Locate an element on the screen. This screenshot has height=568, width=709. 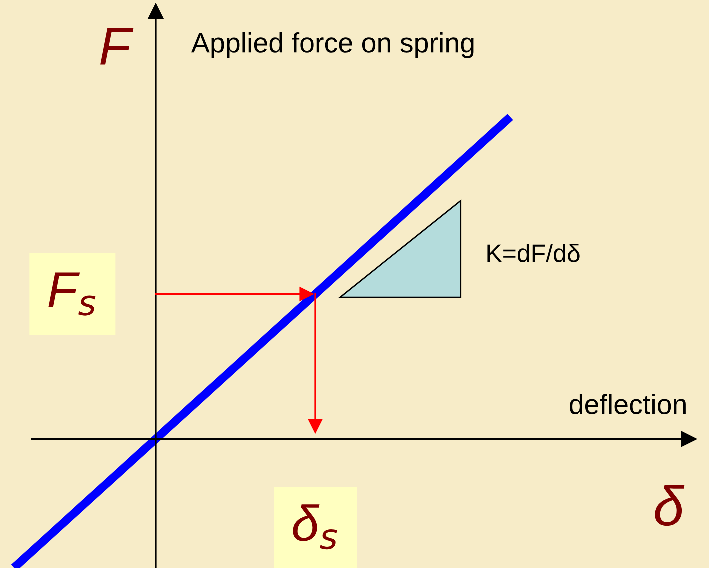
ref-line-label: F$_{s}$ is located at coordinates (72, 294).